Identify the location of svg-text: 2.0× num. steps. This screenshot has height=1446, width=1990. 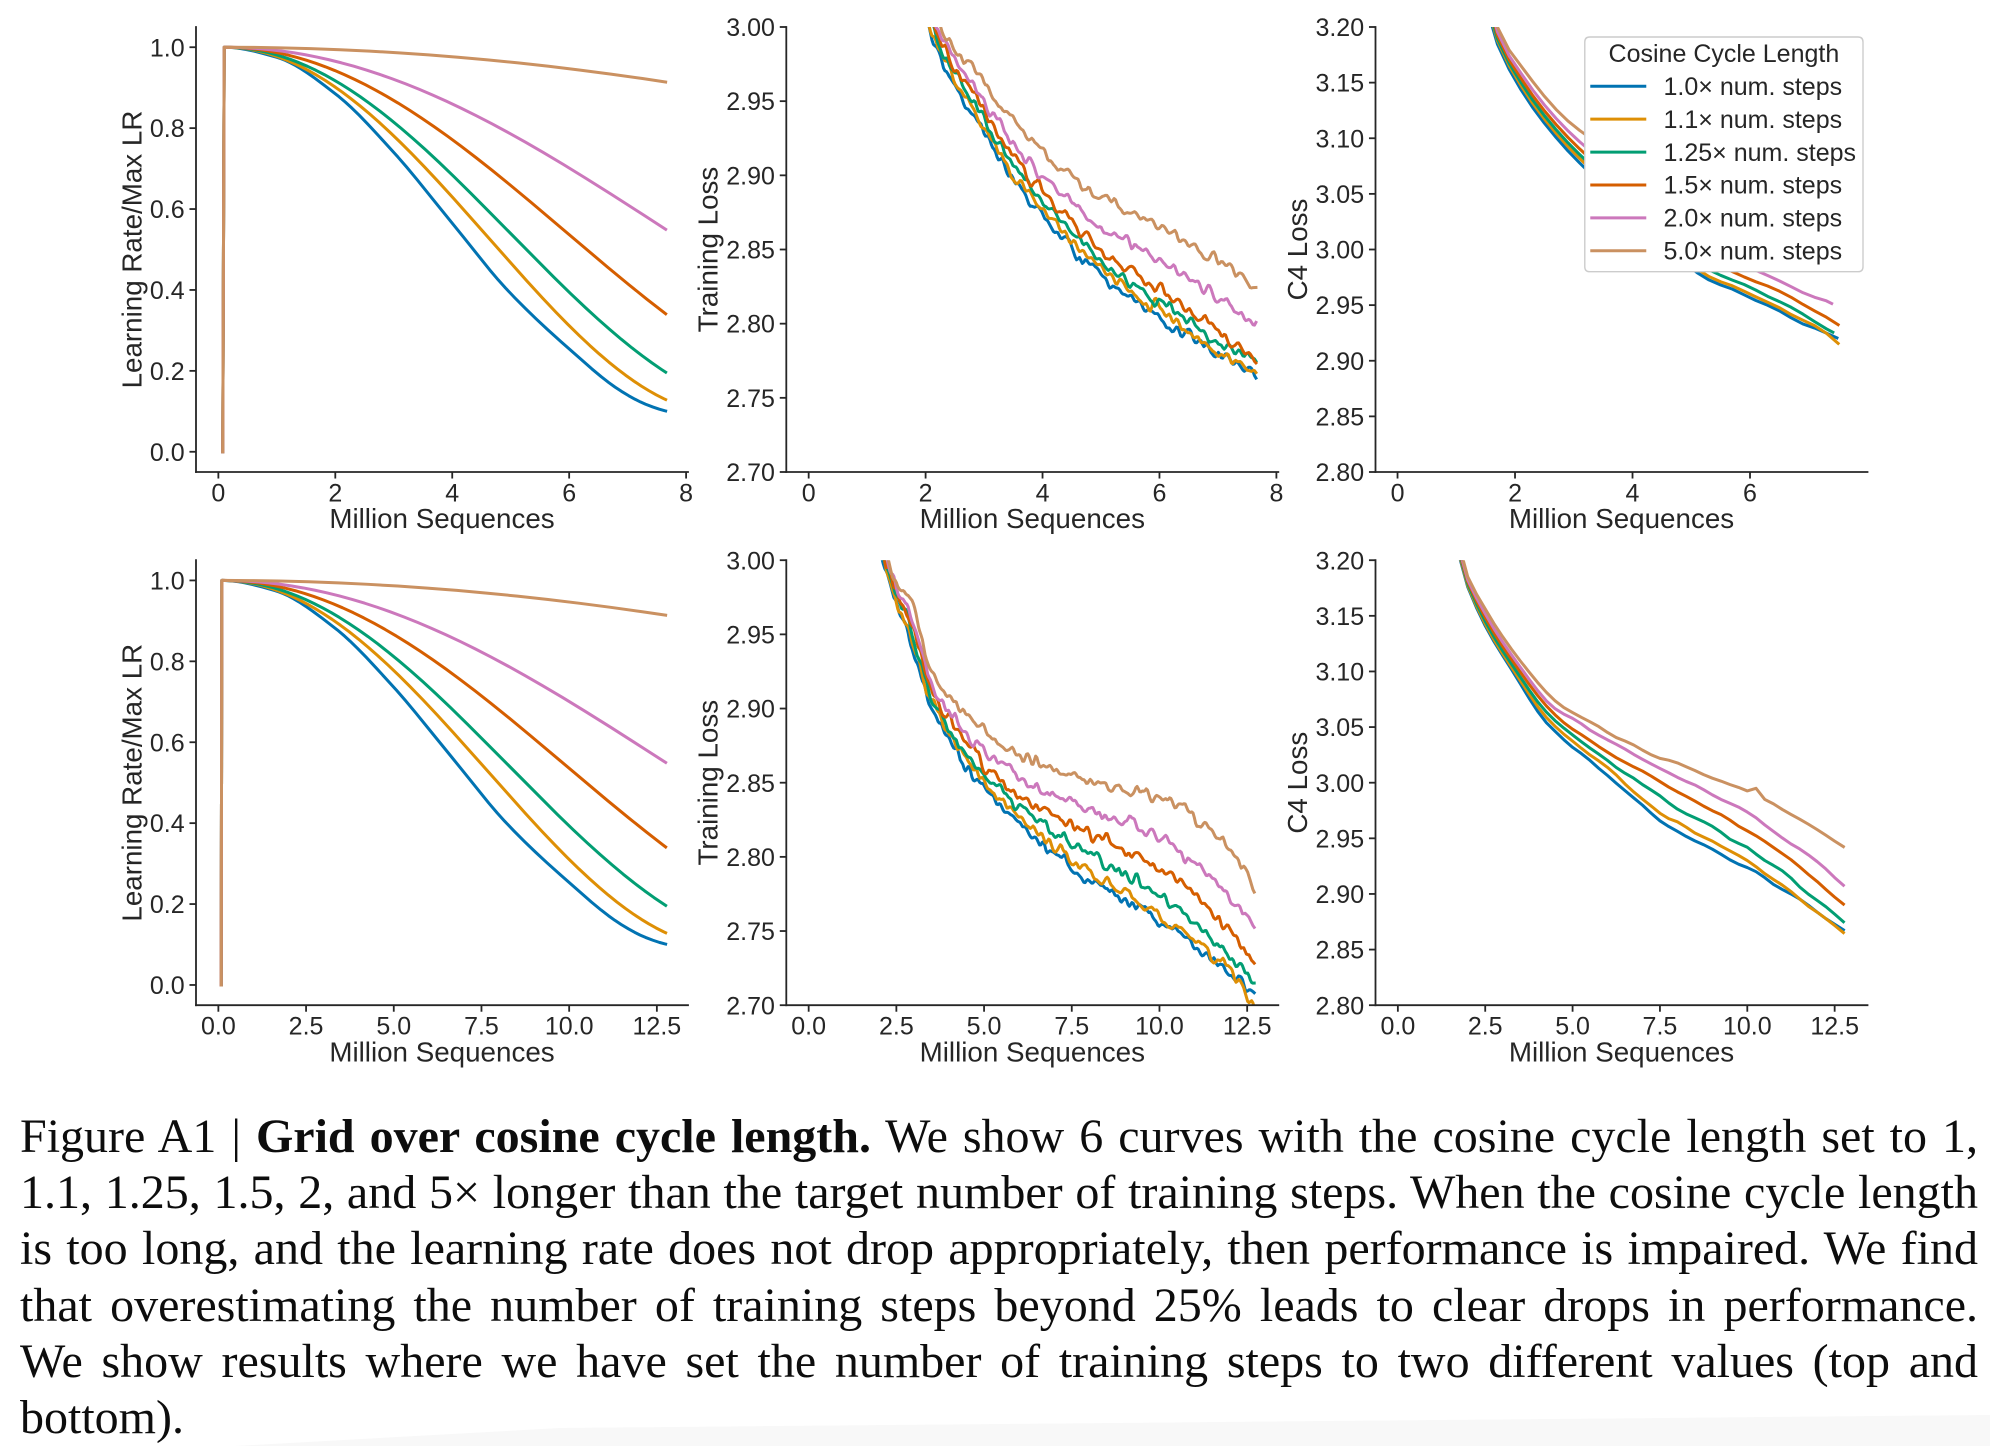
(1753, 219).